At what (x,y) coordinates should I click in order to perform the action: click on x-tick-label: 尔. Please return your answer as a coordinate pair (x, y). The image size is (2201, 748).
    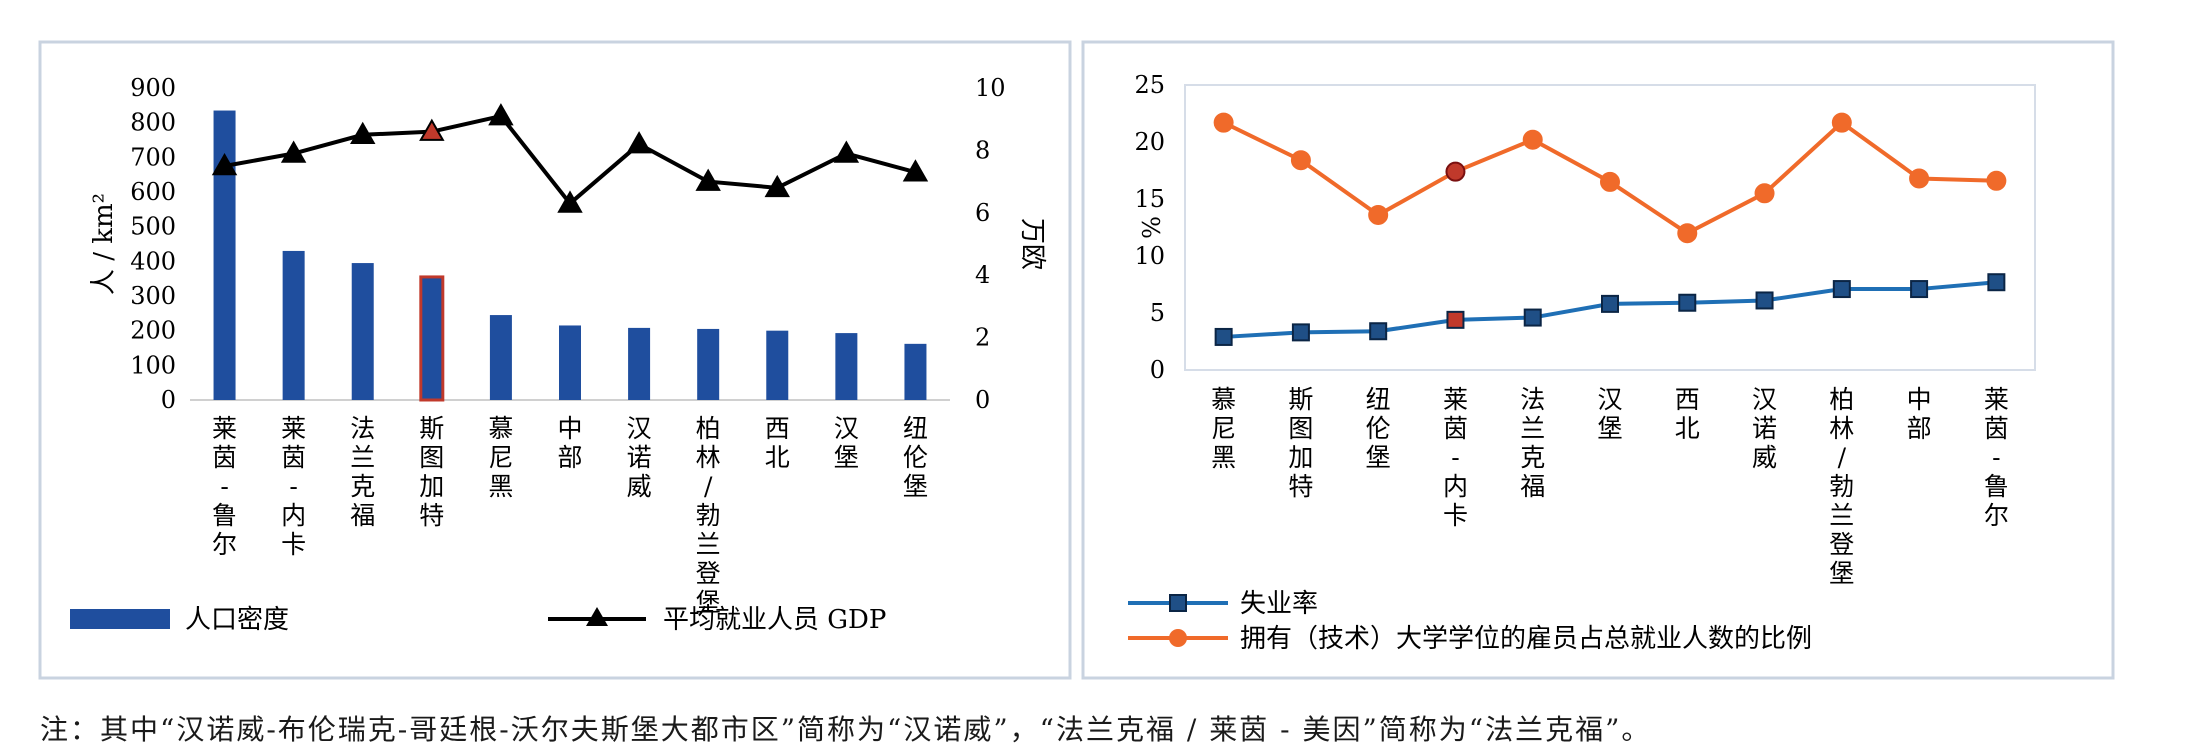
    Looking at the image, I should click on (224, 544).